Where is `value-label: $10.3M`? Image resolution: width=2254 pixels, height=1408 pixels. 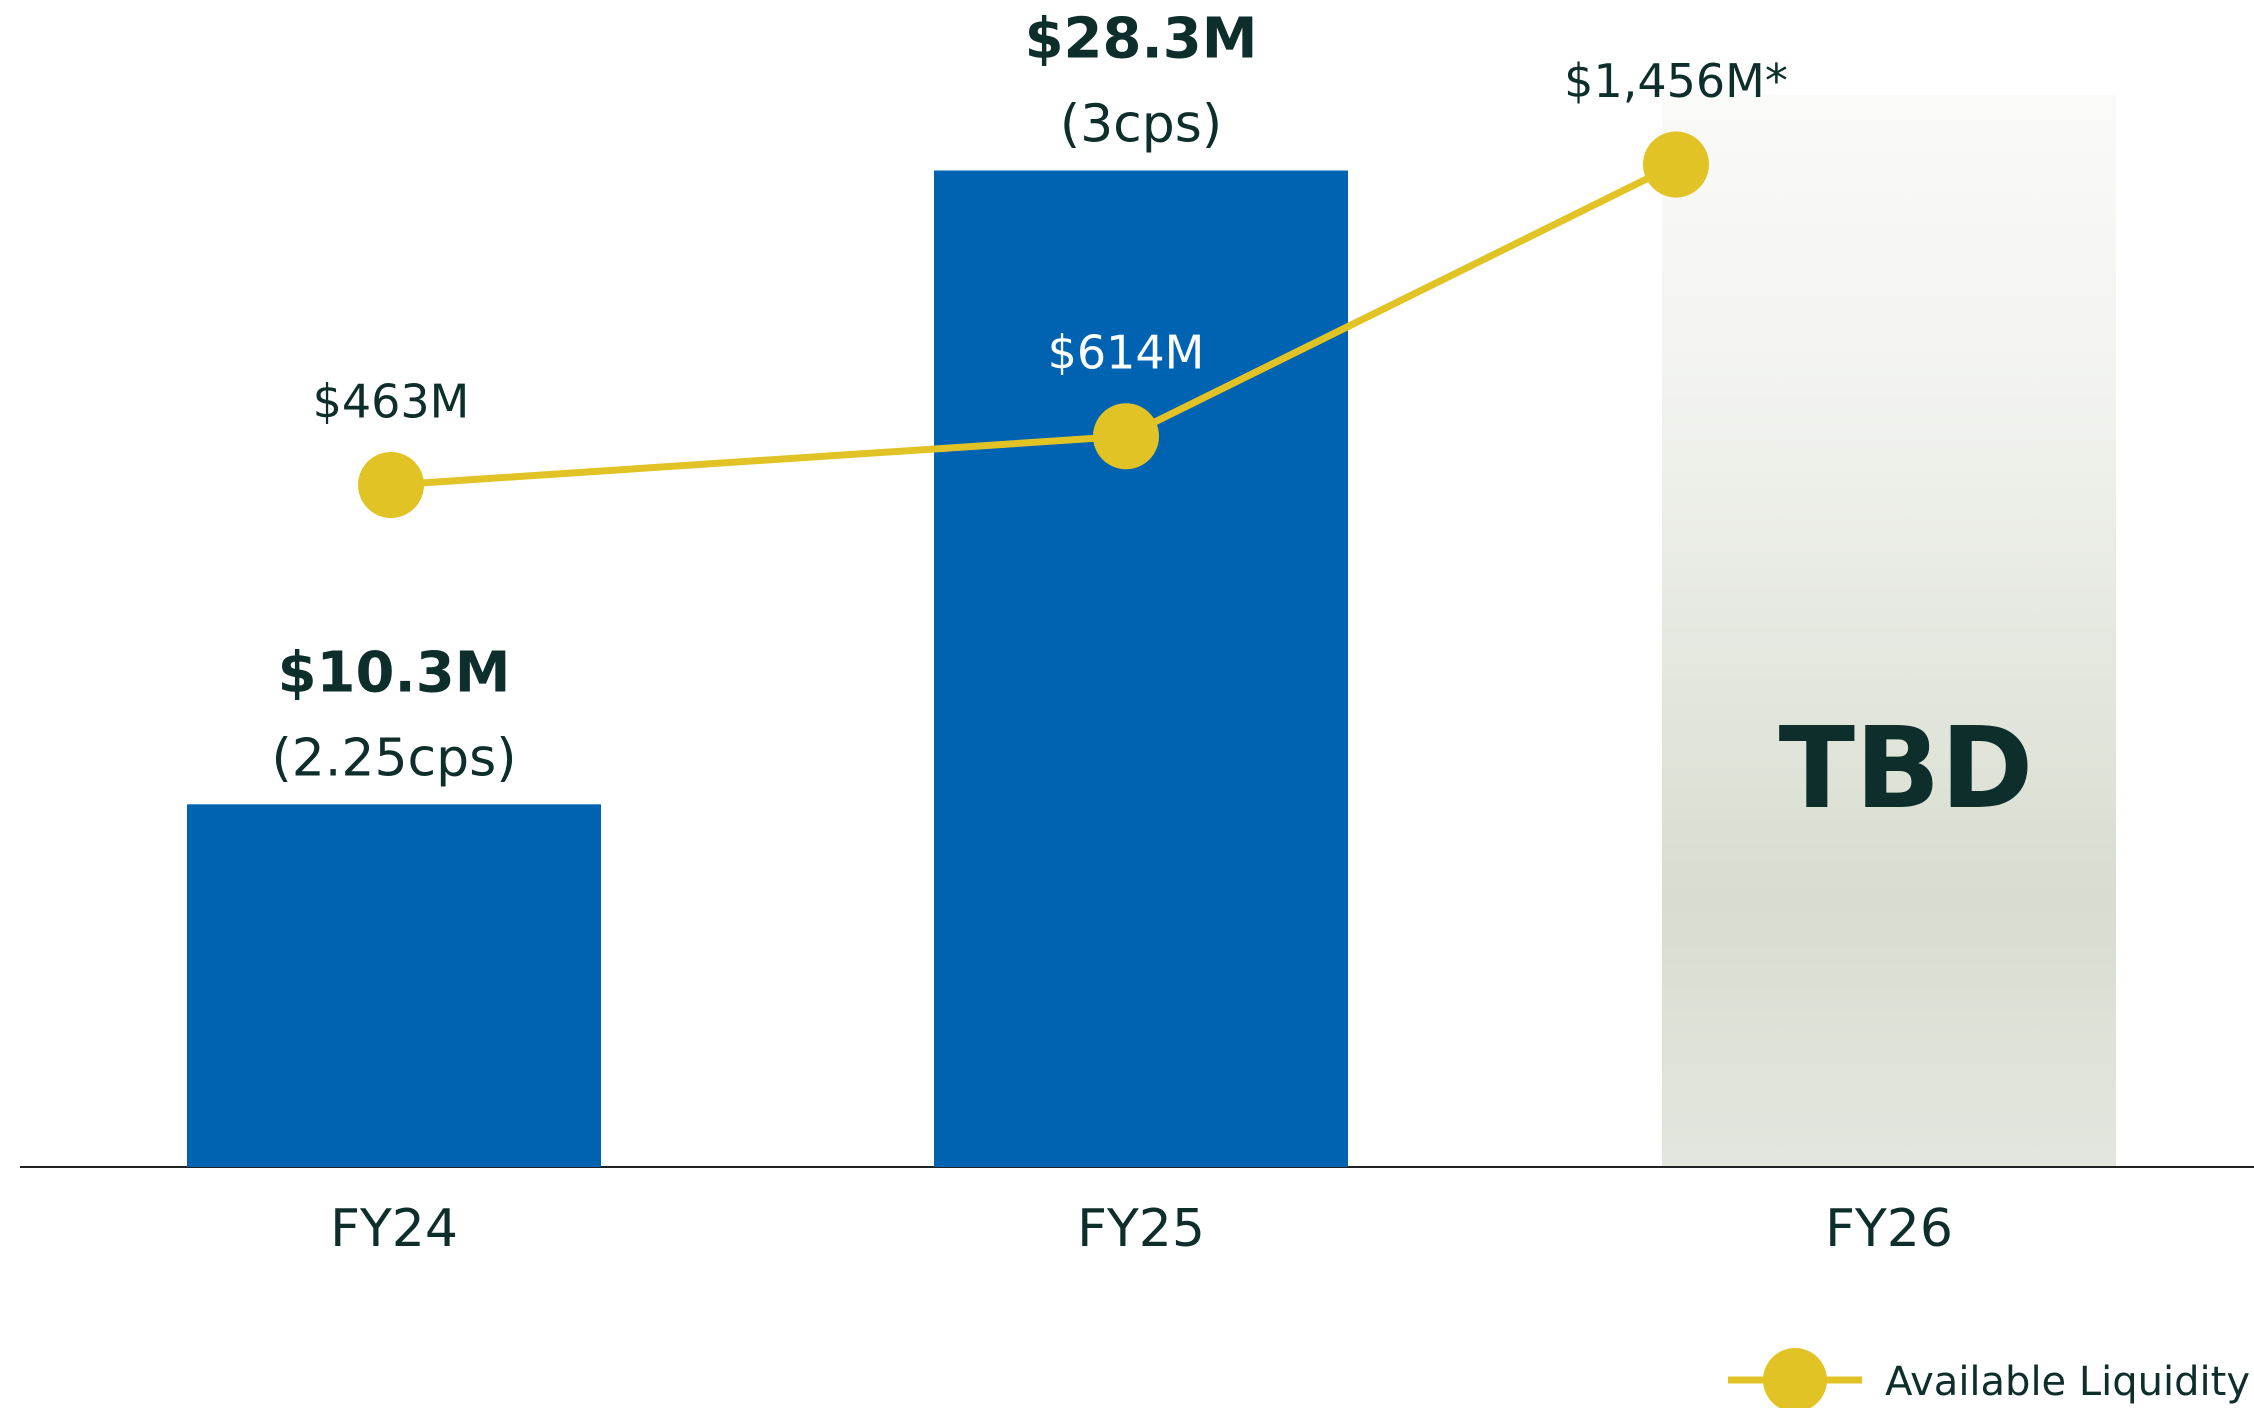
value-label: $10.3M is located at coordinates (394, 672).